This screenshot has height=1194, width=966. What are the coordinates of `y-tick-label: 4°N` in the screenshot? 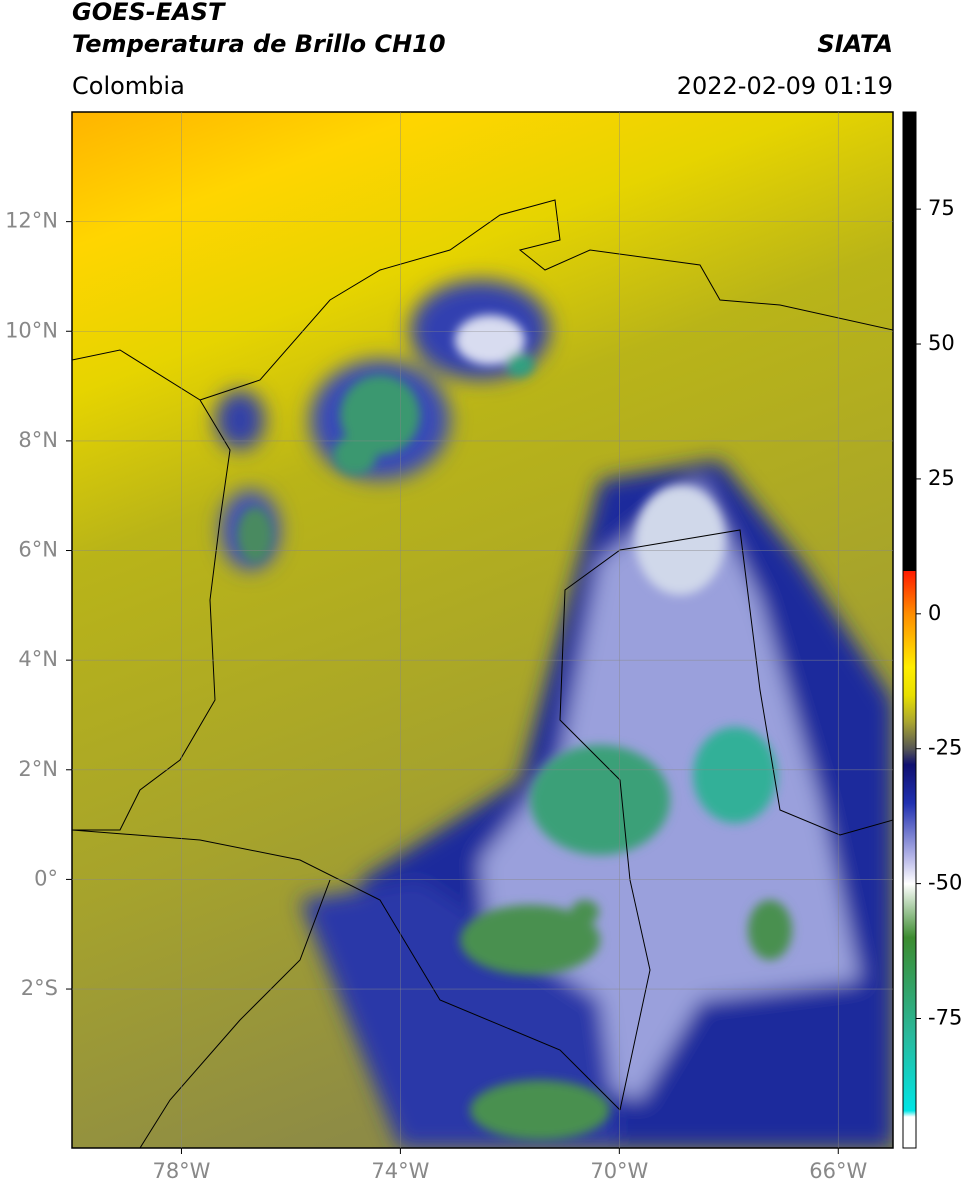 It's located at (38, 659).